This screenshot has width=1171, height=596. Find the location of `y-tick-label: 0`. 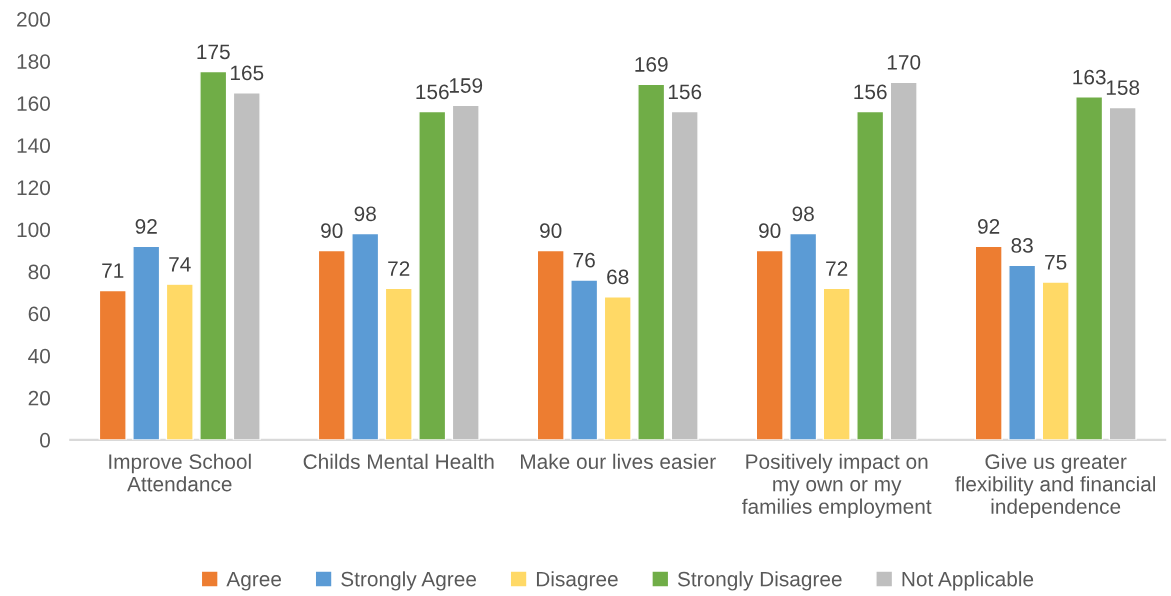

y-tick-label: 0 is located at coordinates (45, 440).